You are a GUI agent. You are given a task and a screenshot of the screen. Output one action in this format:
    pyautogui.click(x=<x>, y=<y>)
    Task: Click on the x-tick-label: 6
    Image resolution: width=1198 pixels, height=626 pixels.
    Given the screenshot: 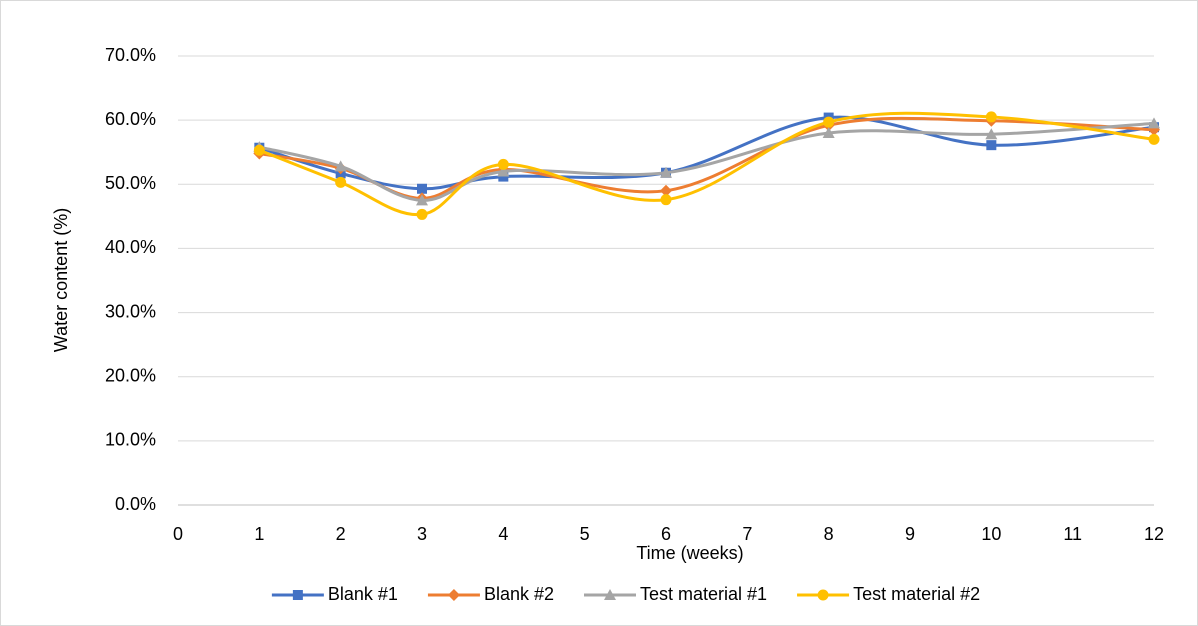 What is the action you would take?
    pyautogui.click(x=666, y=534)
    